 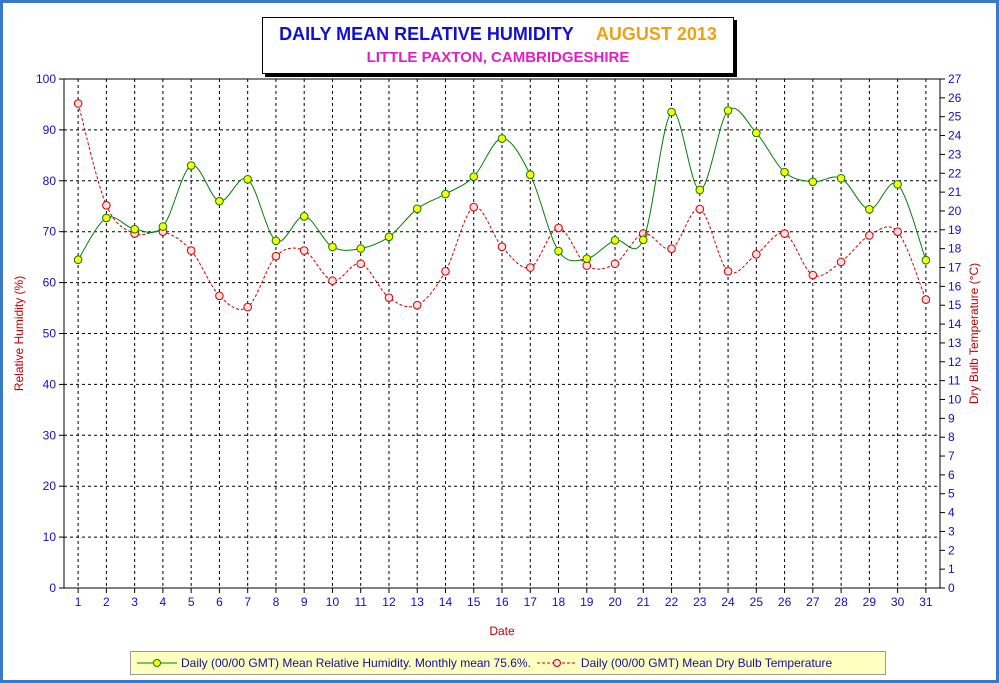 I want to click on y-tick-label: 20, so click(x=50, y=486).